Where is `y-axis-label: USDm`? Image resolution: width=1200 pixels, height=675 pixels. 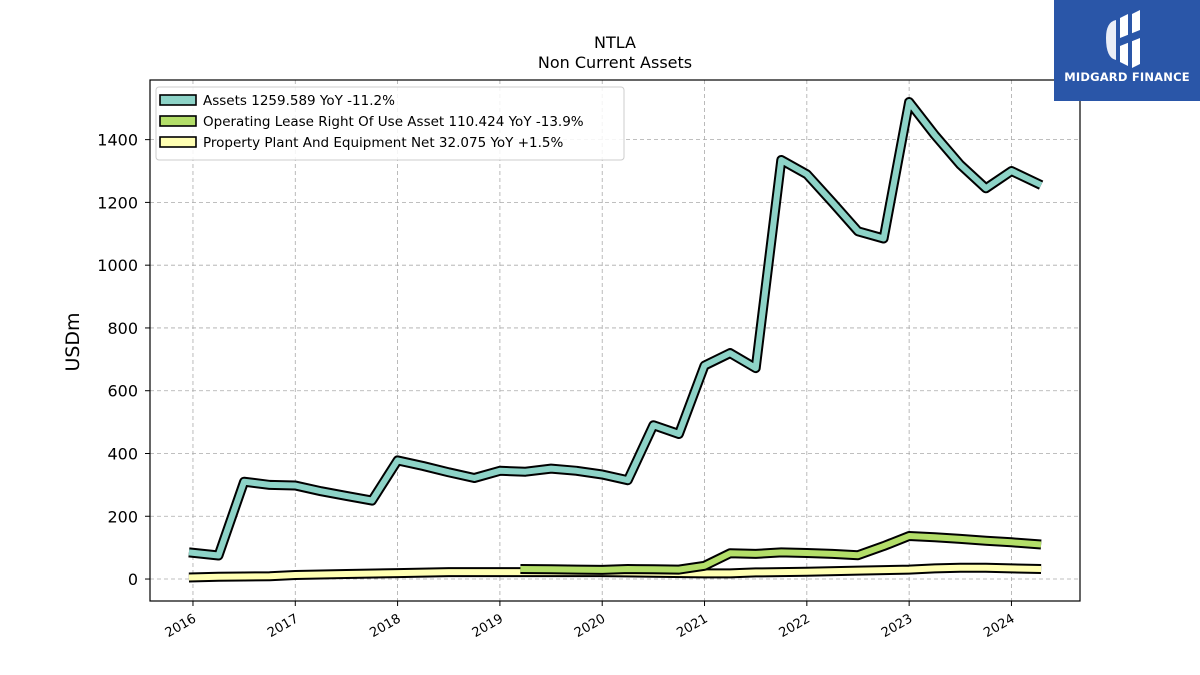
y-axis-label: USDm is located at coordinates (73, 341).